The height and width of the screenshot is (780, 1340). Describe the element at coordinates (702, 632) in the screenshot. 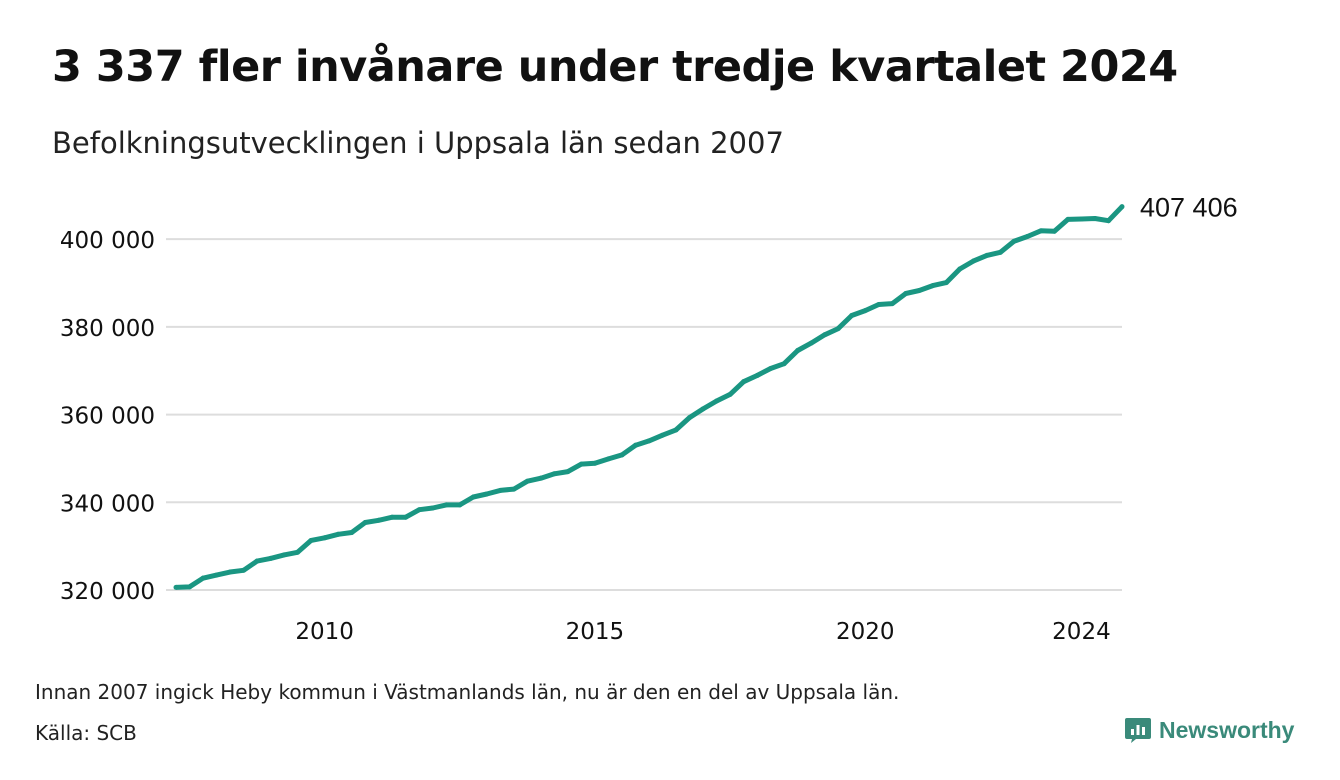

I see `x-axis-ticks: 2010 2015 2020 2024` at that location.